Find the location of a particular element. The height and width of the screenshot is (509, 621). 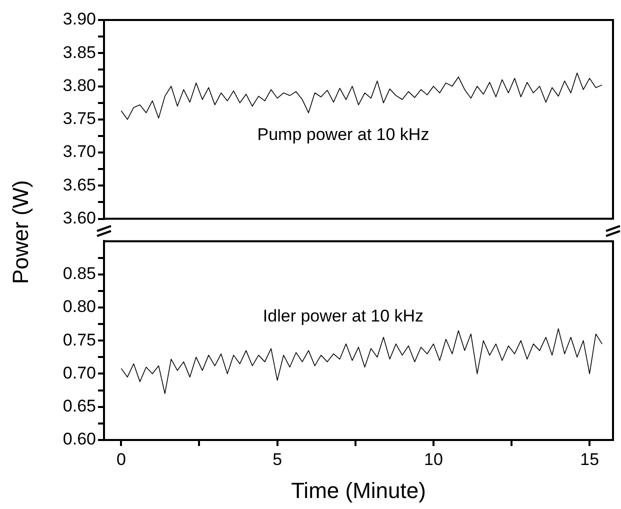

y-tick-label: 0.75 is located at coordinates (79, 340).